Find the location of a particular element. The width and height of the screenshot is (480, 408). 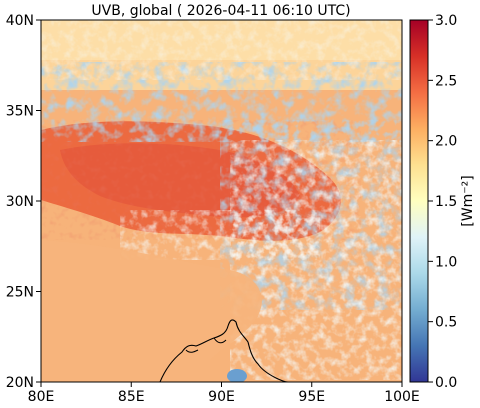

colorbar-tick-label: 1.5 is located at coordinates (446, 202).